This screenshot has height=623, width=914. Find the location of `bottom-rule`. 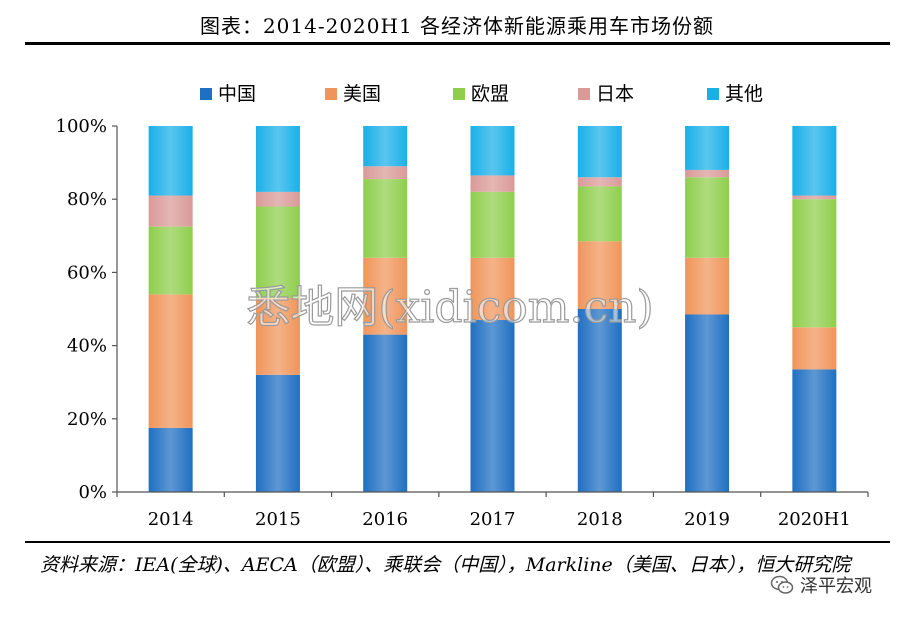

bottom-rule is located at coordinates (457, 542).